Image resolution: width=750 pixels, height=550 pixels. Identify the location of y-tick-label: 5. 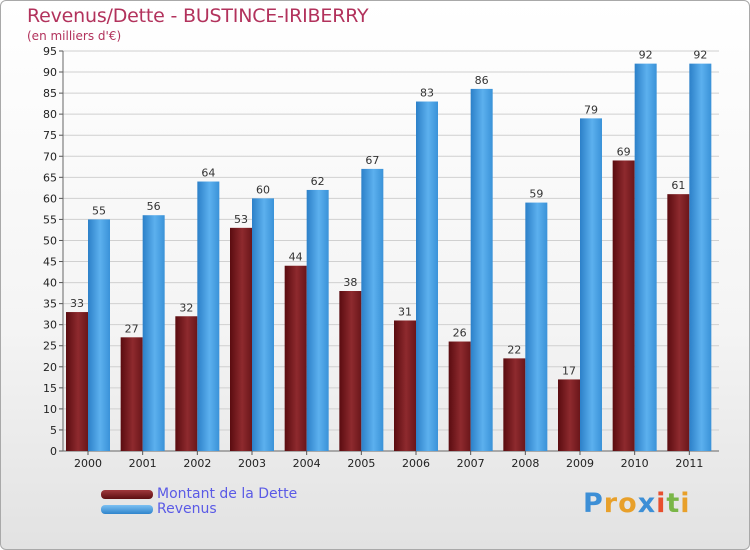
(53, 430).